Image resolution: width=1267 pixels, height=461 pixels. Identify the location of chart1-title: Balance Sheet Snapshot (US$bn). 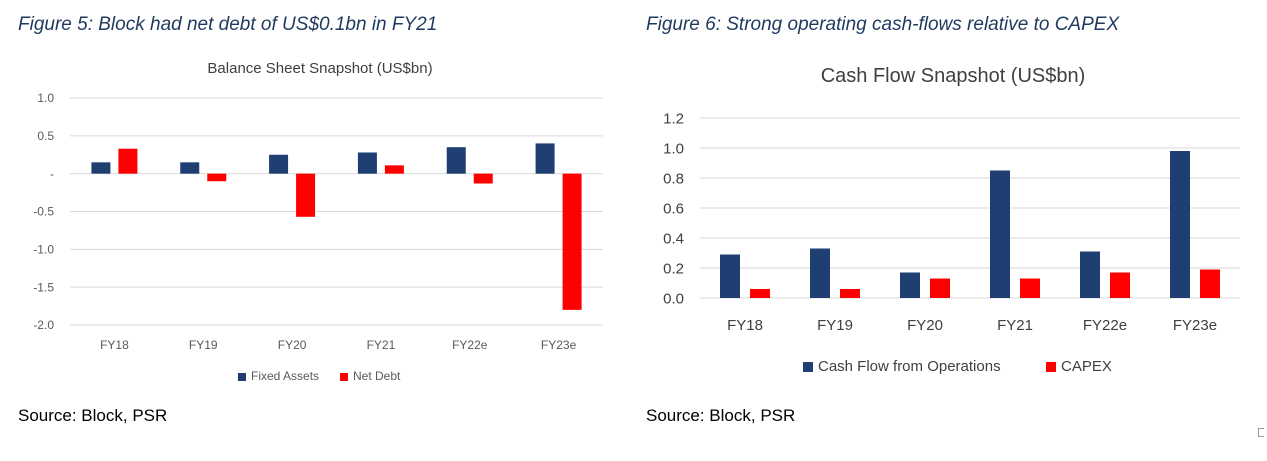
(319, 68).